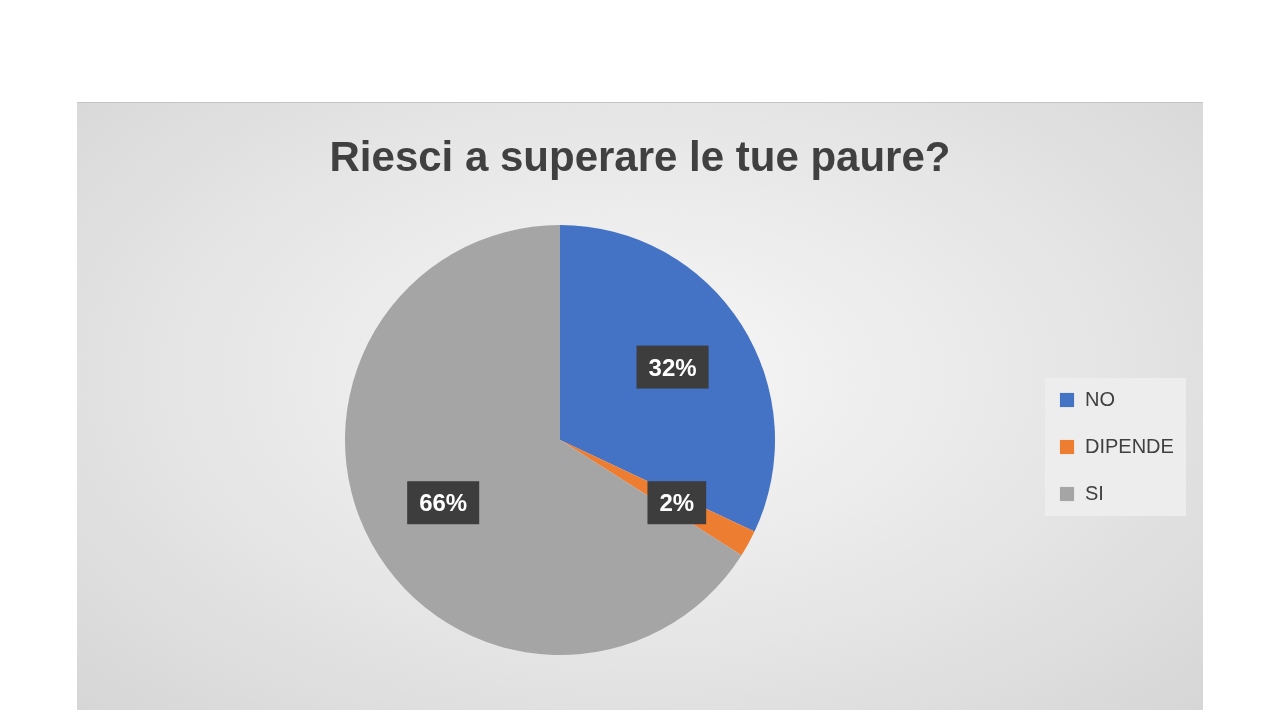 This screenshot has height=719, width=1280. Describe the element at coordinates (672, 367) in the screenshot. I see `data-label: 32%` at that location.